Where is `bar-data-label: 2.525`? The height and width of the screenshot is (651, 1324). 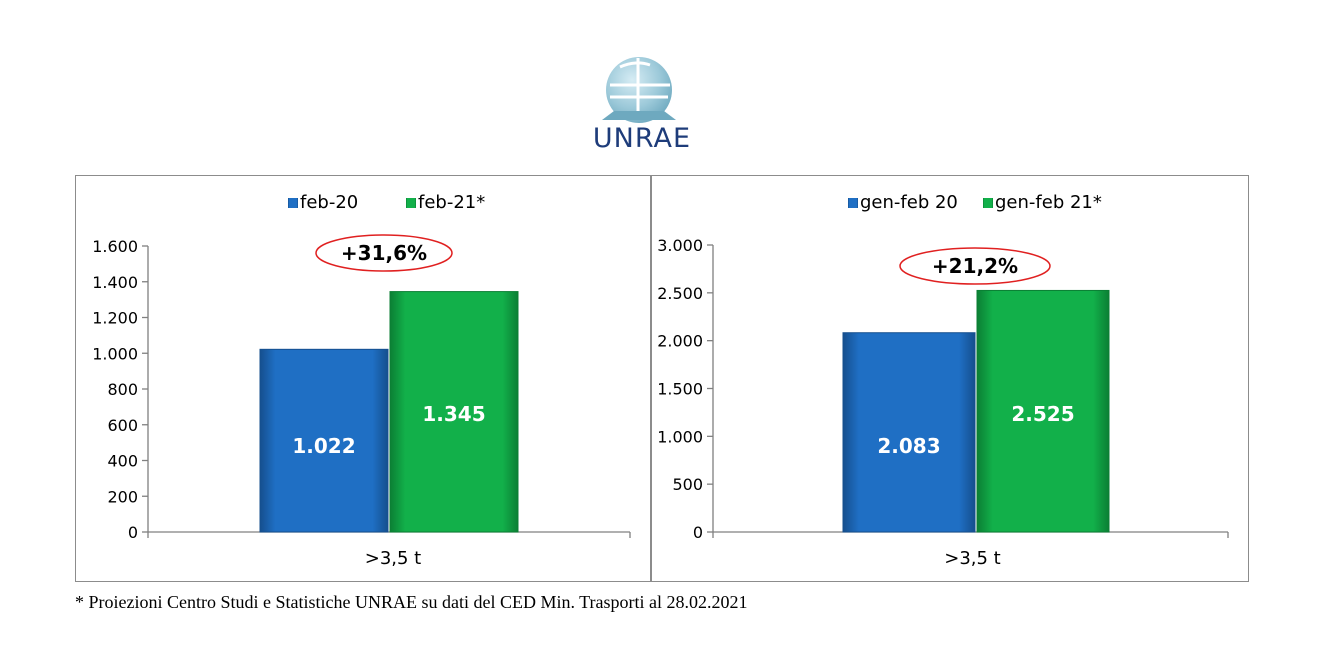
bar-data-label: 2.525 is located at coordinates (1042, 414).